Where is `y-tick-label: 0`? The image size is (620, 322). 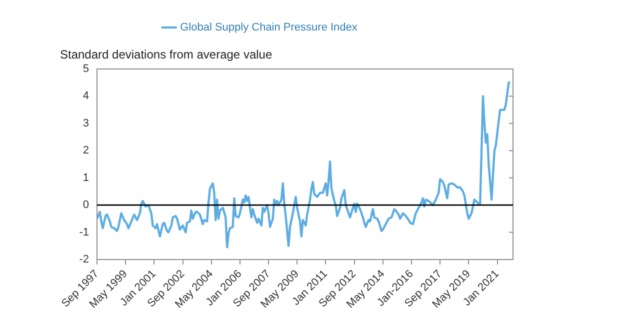
y-tick-label: 0 is located at coordinates (85, 205).